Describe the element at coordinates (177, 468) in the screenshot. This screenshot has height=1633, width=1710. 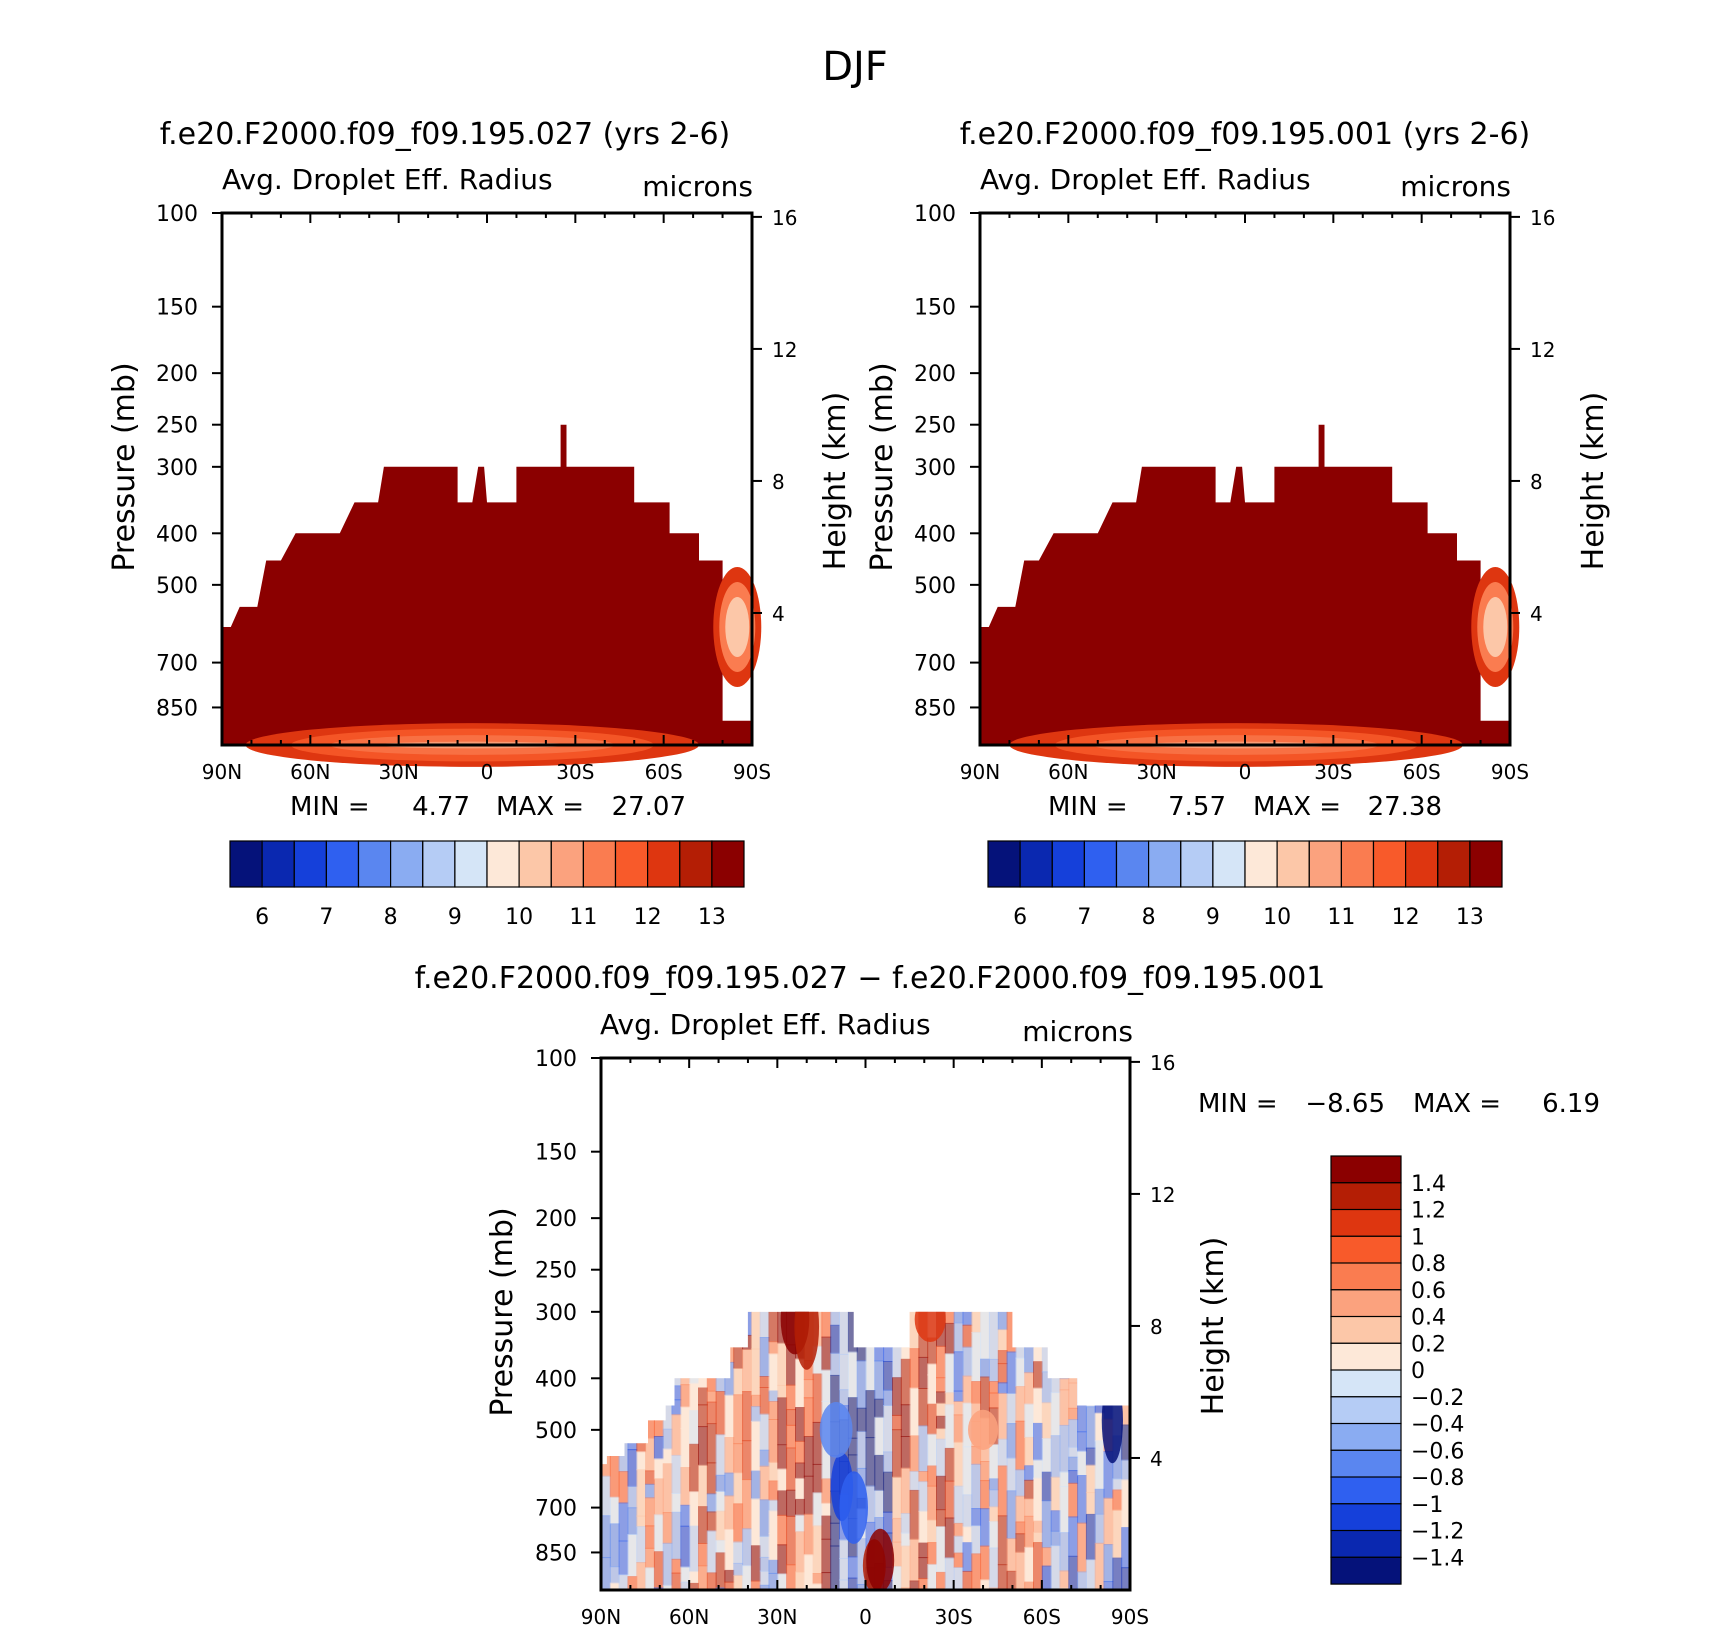
I see `pressure-tick-label: 300` at that location.